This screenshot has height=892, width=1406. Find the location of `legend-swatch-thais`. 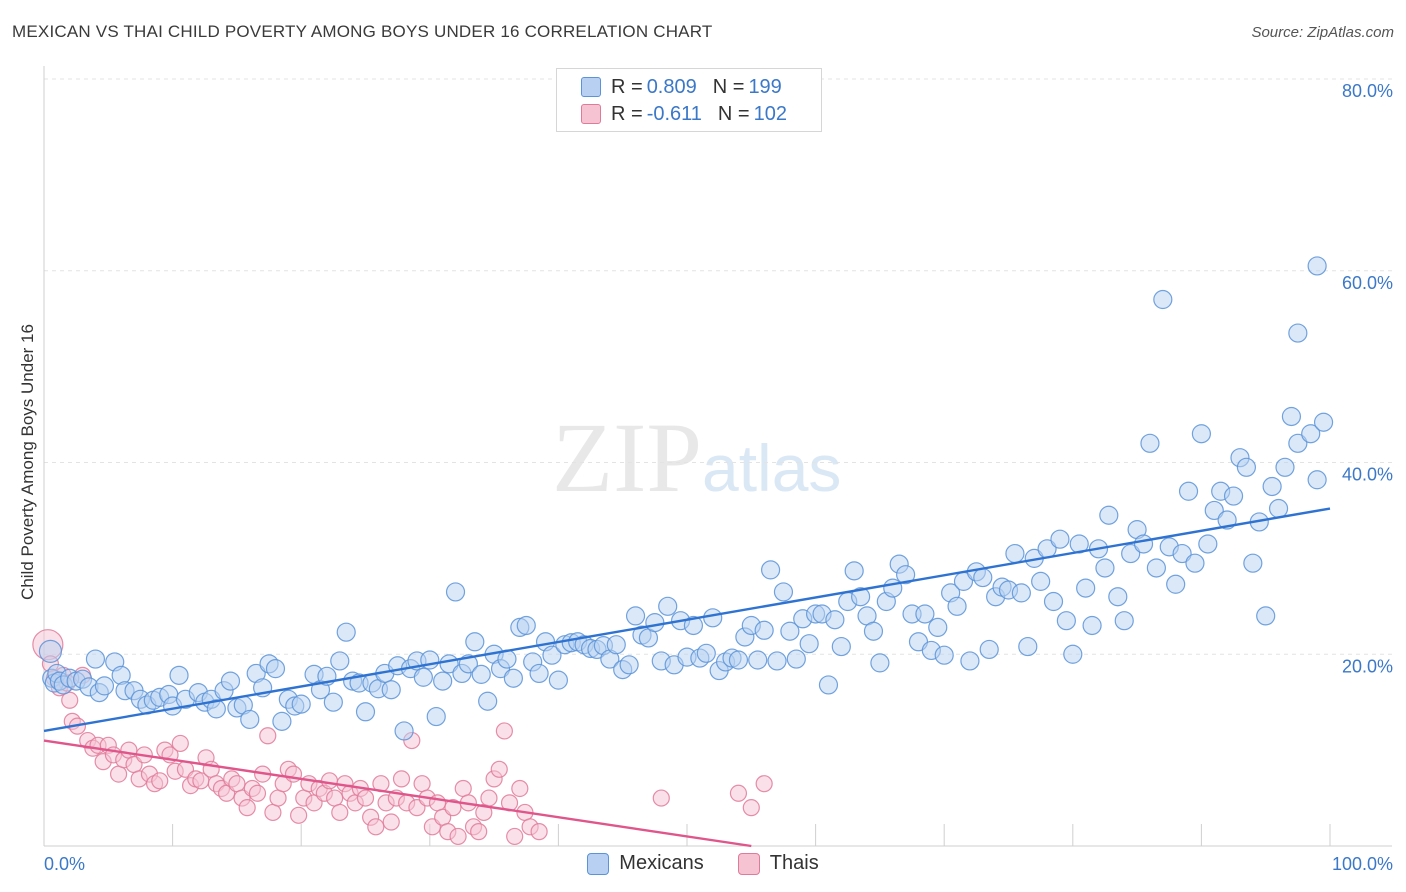

legend-swatch-thais is located at coordinates (748, 863).